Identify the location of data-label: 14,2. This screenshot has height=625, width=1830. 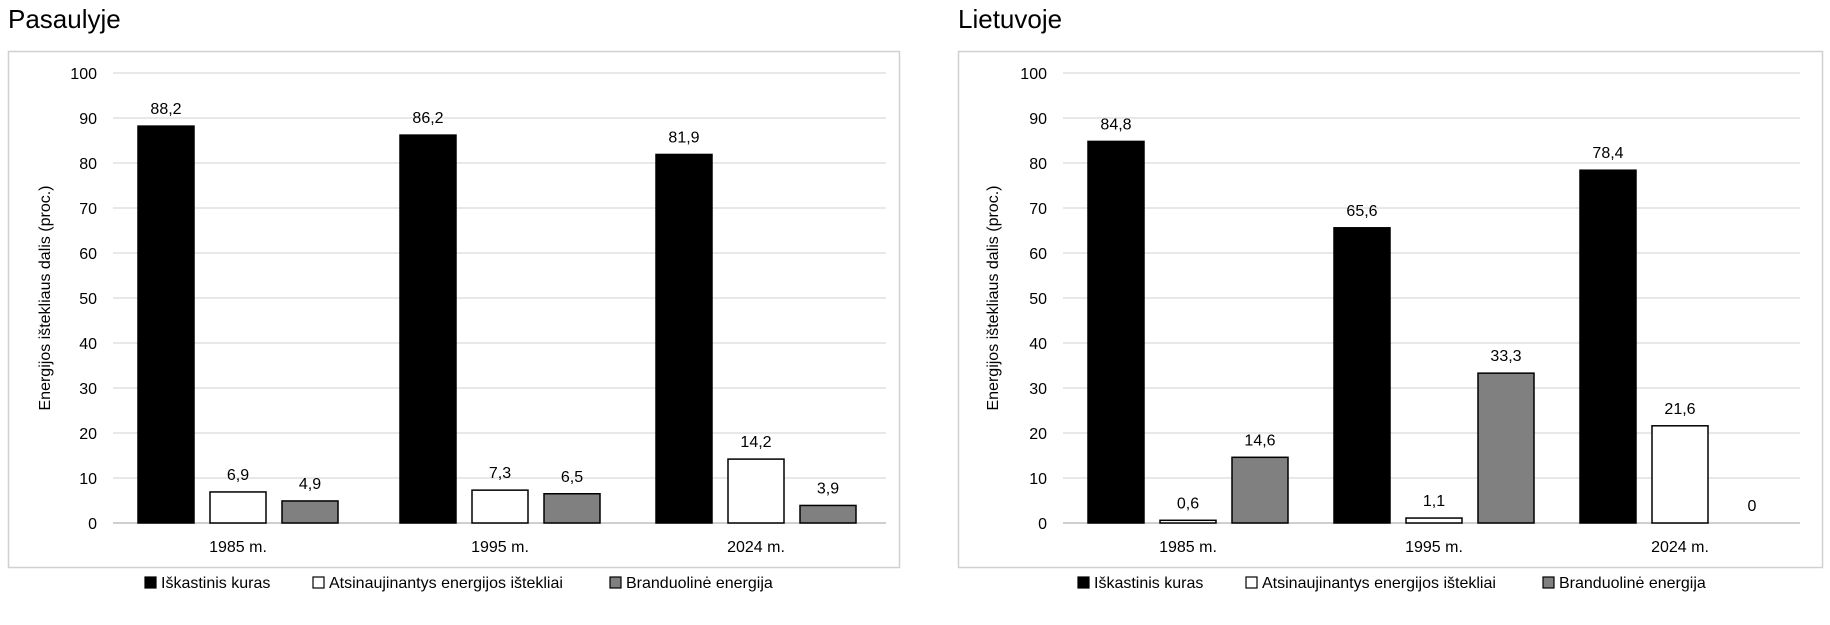
(755, 442).